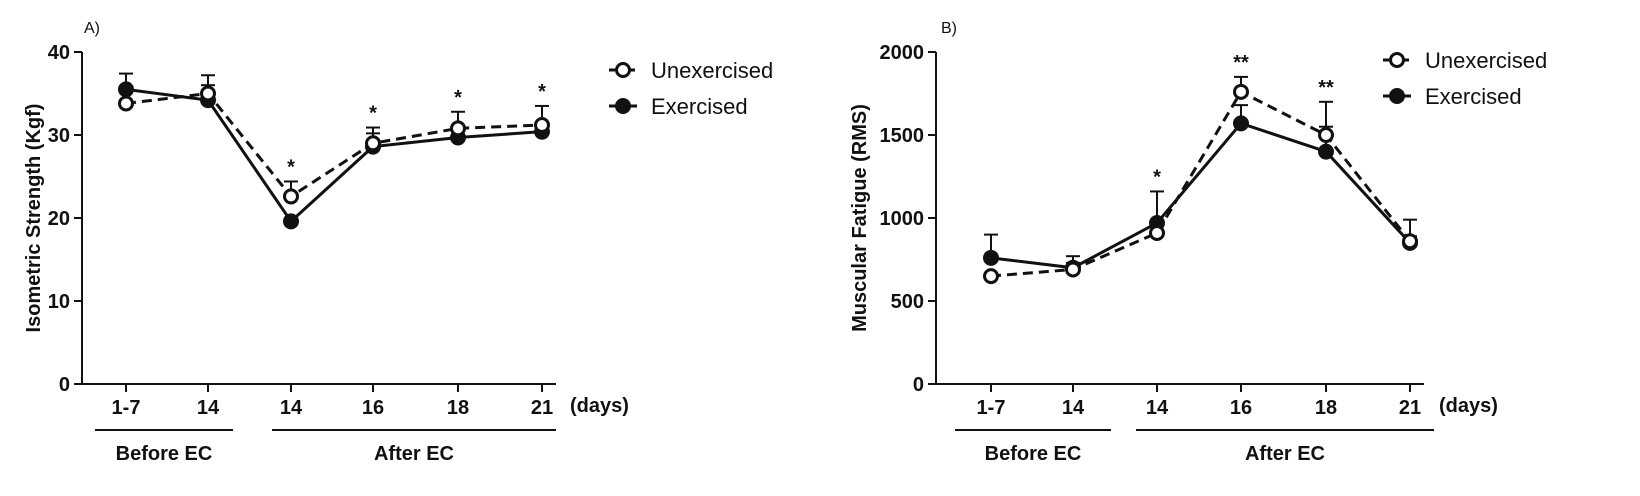 The image size is (1640, 496). I want to click on y-axis-title: Isometric Strength (Kgf), so click(34, 218).